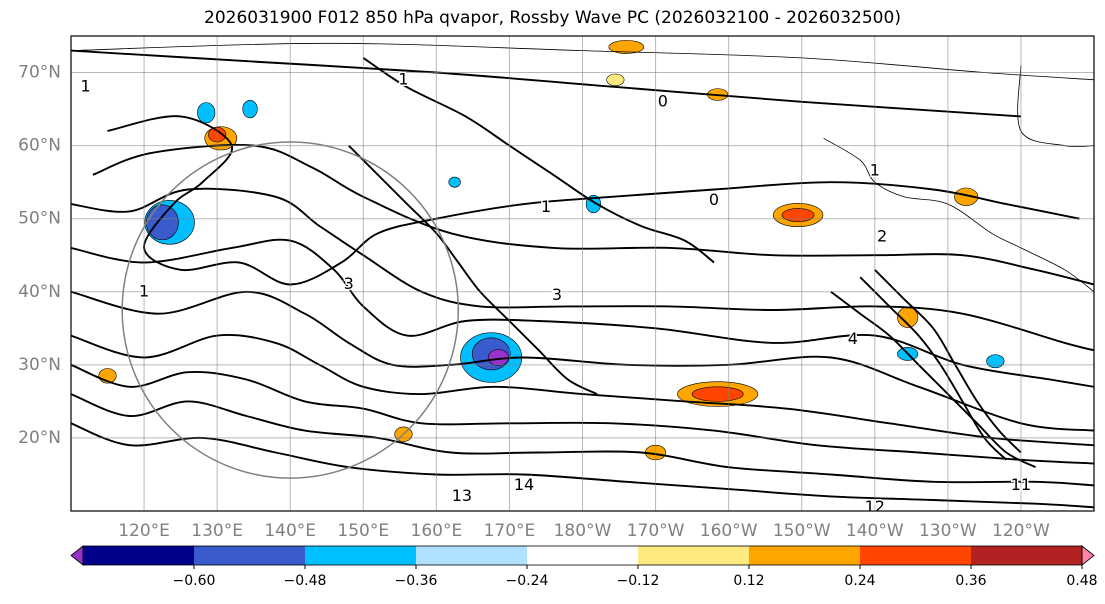  Describe the element at coordinates (144, 531) in the screenshot. I see `lon-tick-label: 120°E` at that location.